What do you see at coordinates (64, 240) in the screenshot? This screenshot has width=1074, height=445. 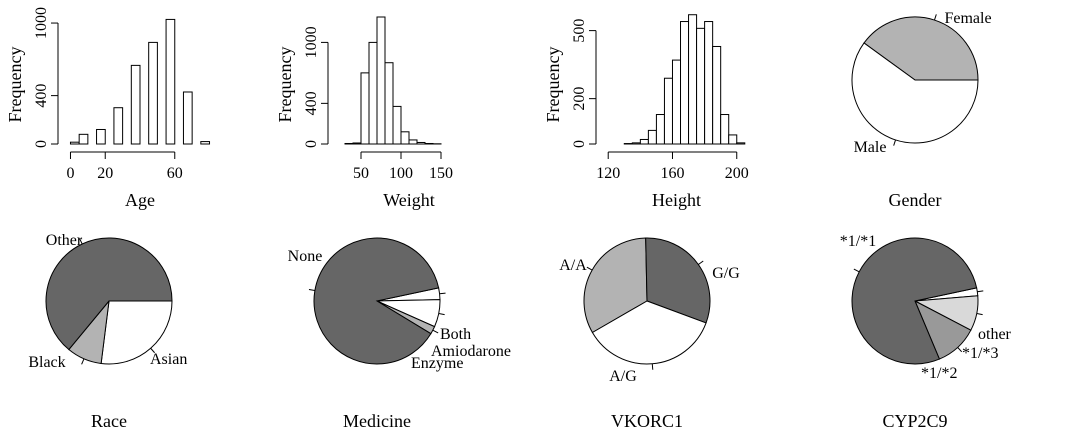 I see `pie-label: Other` at bounding box center [64, 240].